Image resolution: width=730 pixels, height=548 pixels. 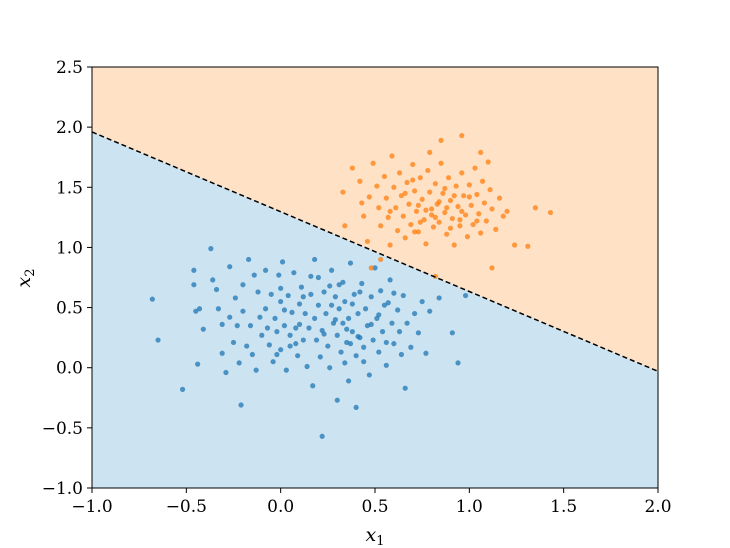 I want to click on y-tick-label-4: 1.0, so click(x=69, y=248).